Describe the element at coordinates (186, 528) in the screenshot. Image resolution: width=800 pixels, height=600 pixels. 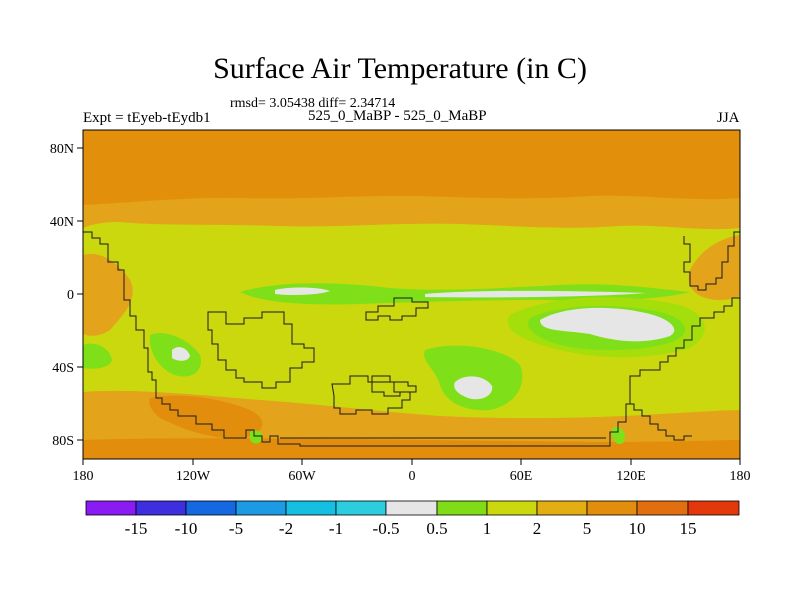
I see `colorbar-label: -10` at that location.